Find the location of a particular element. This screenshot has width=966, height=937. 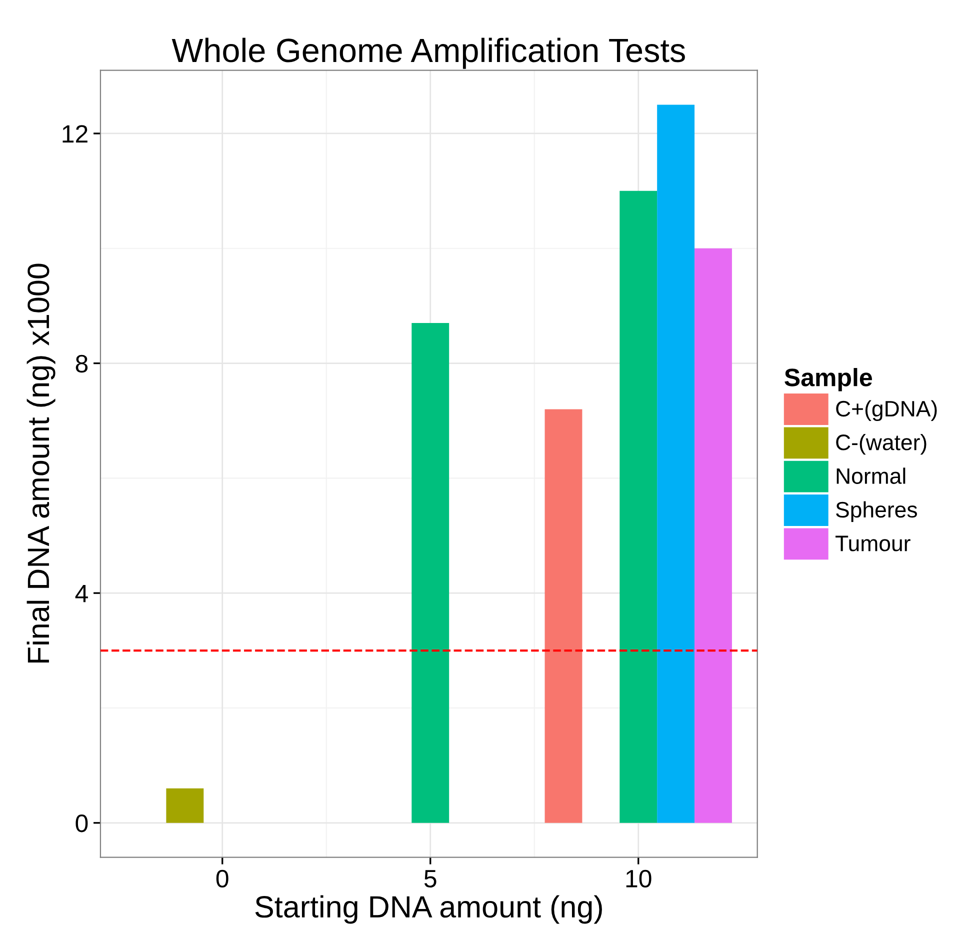

x-tick-label: 5 is located at coordinates (430, 879).